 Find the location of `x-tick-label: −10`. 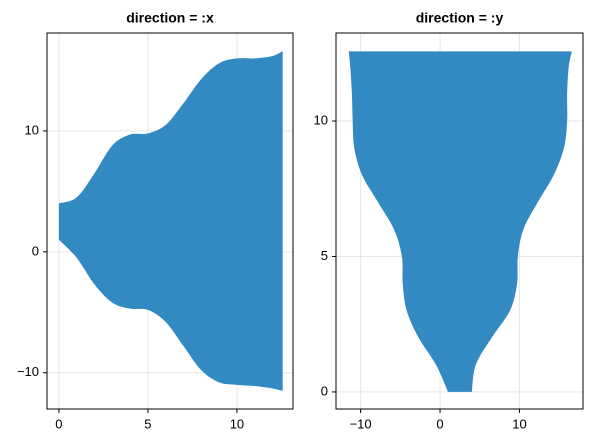

x-tick-label: −10 is located at coordinates (361, 423).